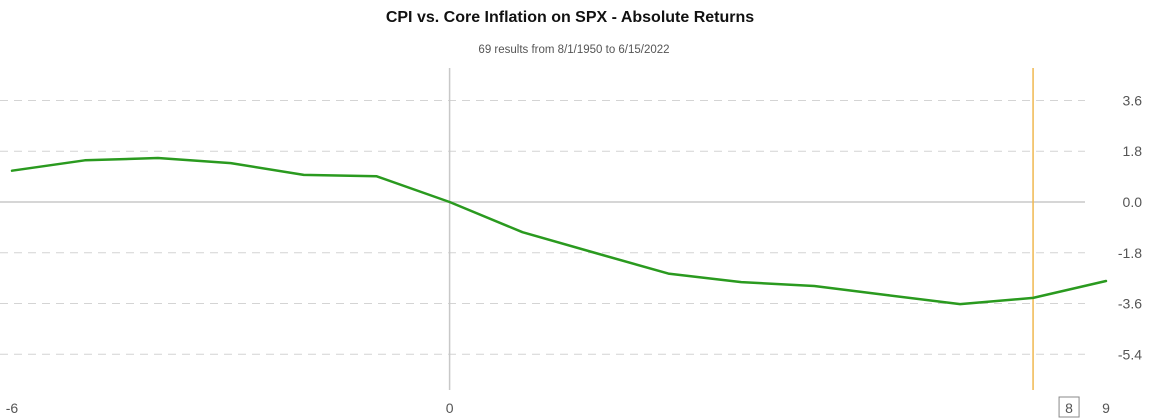  What do you see at coordinates (1133, 151) in the screenshot?
I see `y-tick-label: 1.8` at bounding box center [1133, 151].